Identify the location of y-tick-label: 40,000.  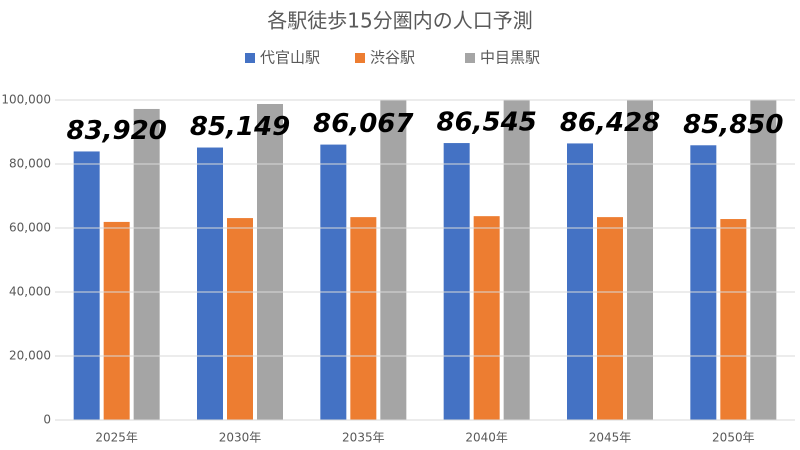
(30, 292).